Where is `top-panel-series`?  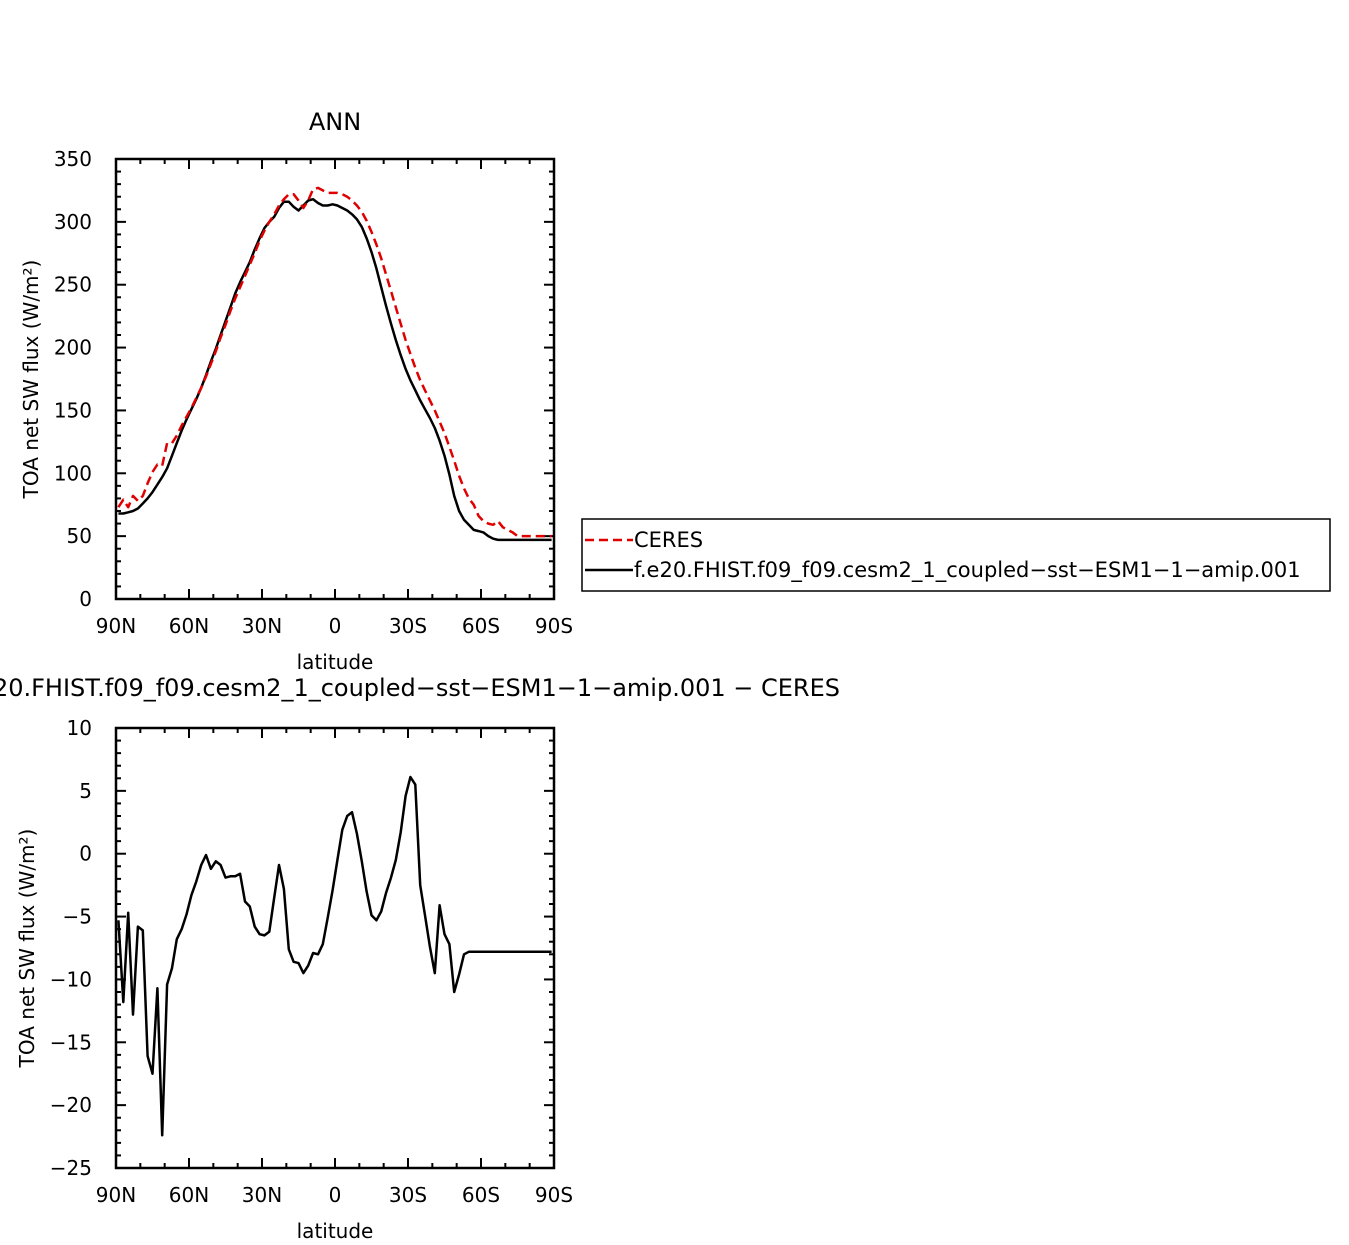
top-panel-series is located at coordinates (334, 364).